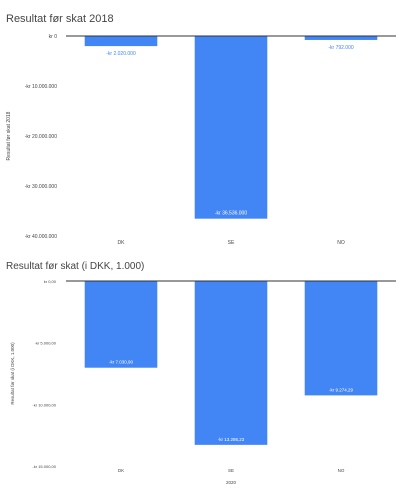  What do you see at coordinates (231, 363) in the screenshot?
I see `chart-2-bar-se` at bounding box center [231, 363].